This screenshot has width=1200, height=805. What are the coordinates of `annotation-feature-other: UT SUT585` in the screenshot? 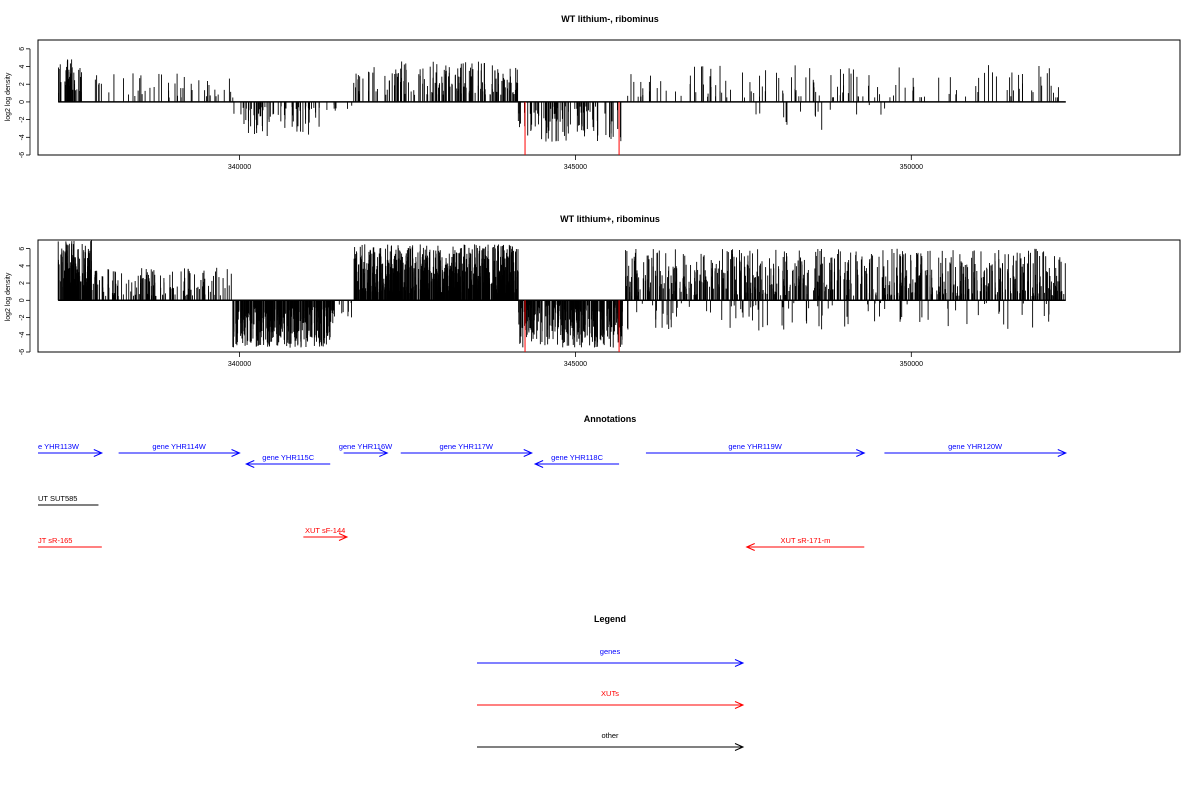 It's located at (68, 500).